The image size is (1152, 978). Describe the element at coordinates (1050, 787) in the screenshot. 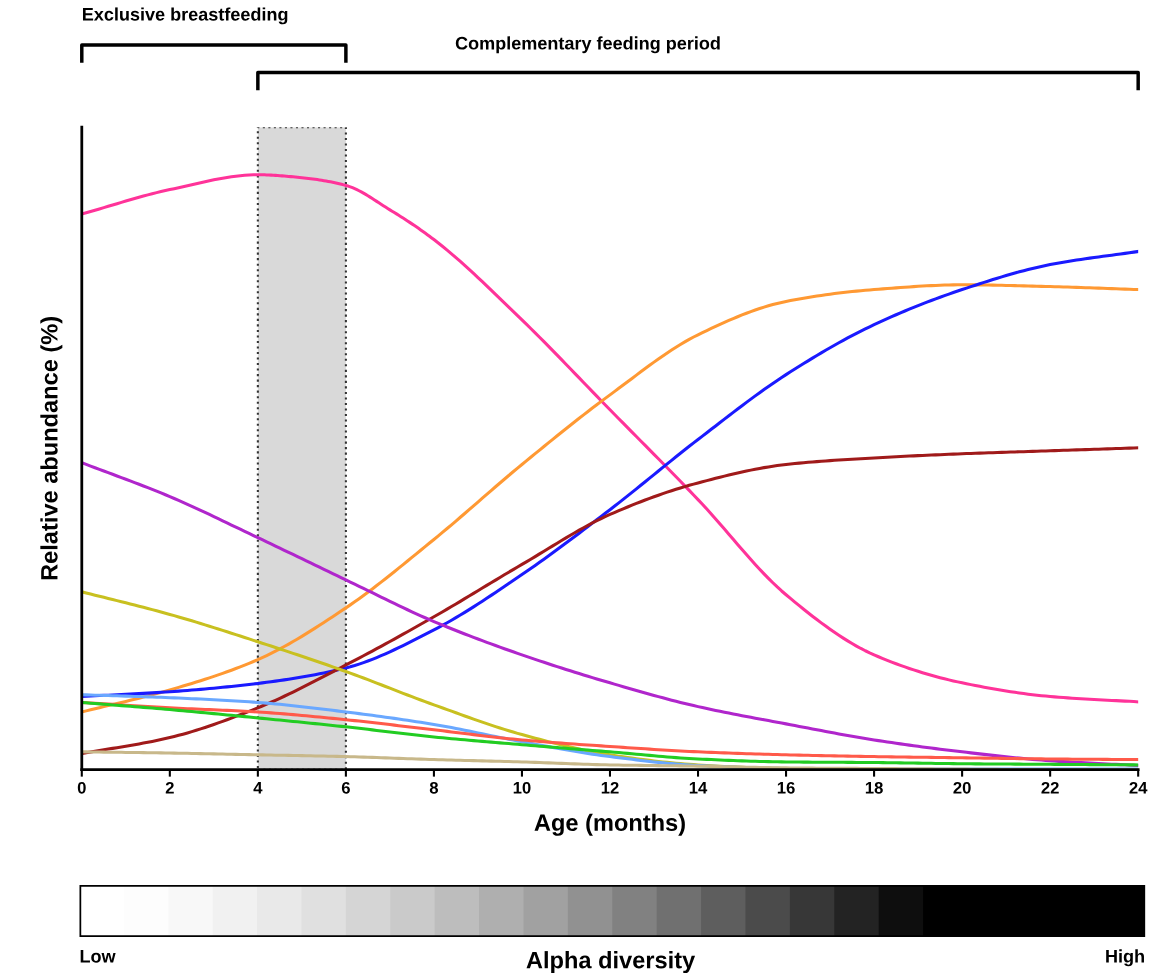

I see `x-tick-label: 22` at that location.